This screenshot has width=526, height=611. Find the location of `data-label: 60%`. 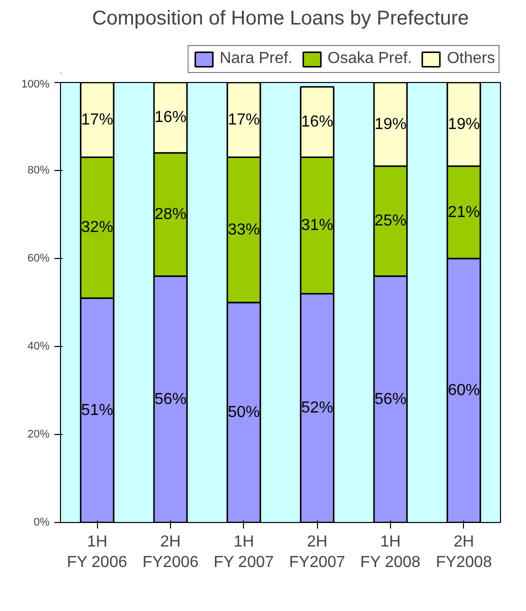

data-label: 60% is located at coordinates (464, 390).